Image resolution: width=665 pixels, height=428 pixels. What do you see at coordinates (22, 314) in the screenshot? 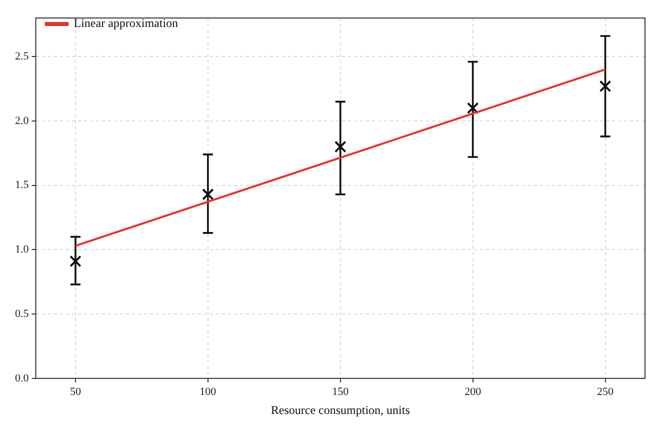
I see `y-tick-label: 0.5` at bounding box center [22, 314].